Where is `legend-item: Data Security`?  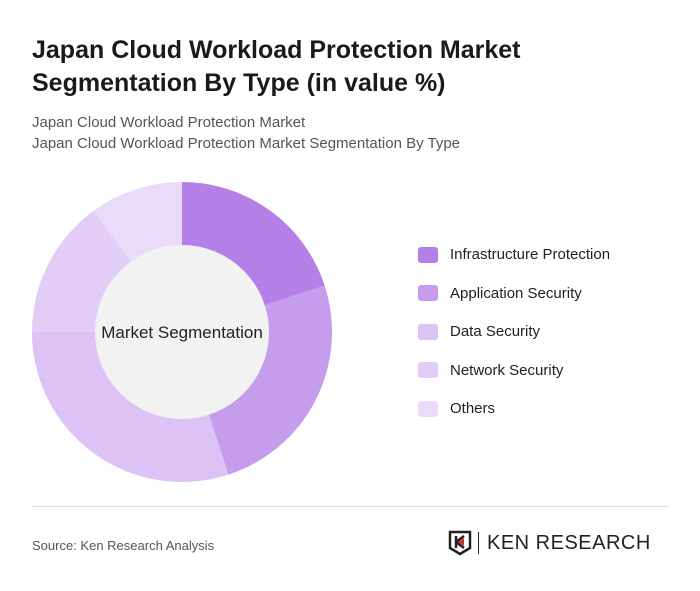
legend-item: Data Security is located at coordinates (514, 331).